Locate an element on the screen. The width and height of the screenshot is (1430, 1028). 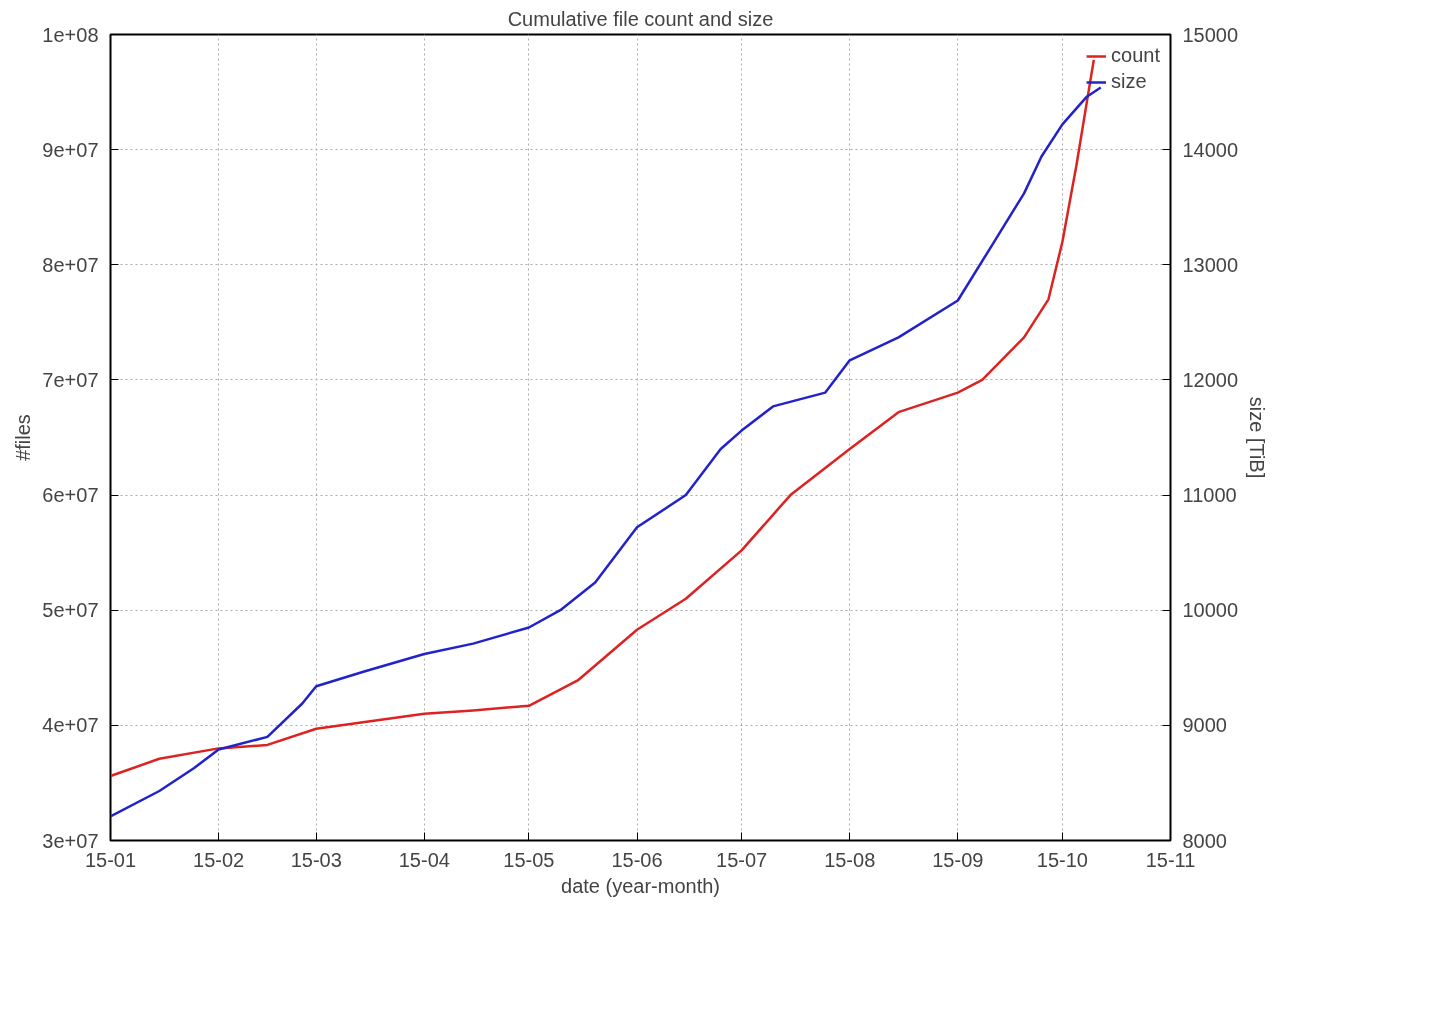
y-tick-label: 6e+07 is located at coordinates (70, 495).